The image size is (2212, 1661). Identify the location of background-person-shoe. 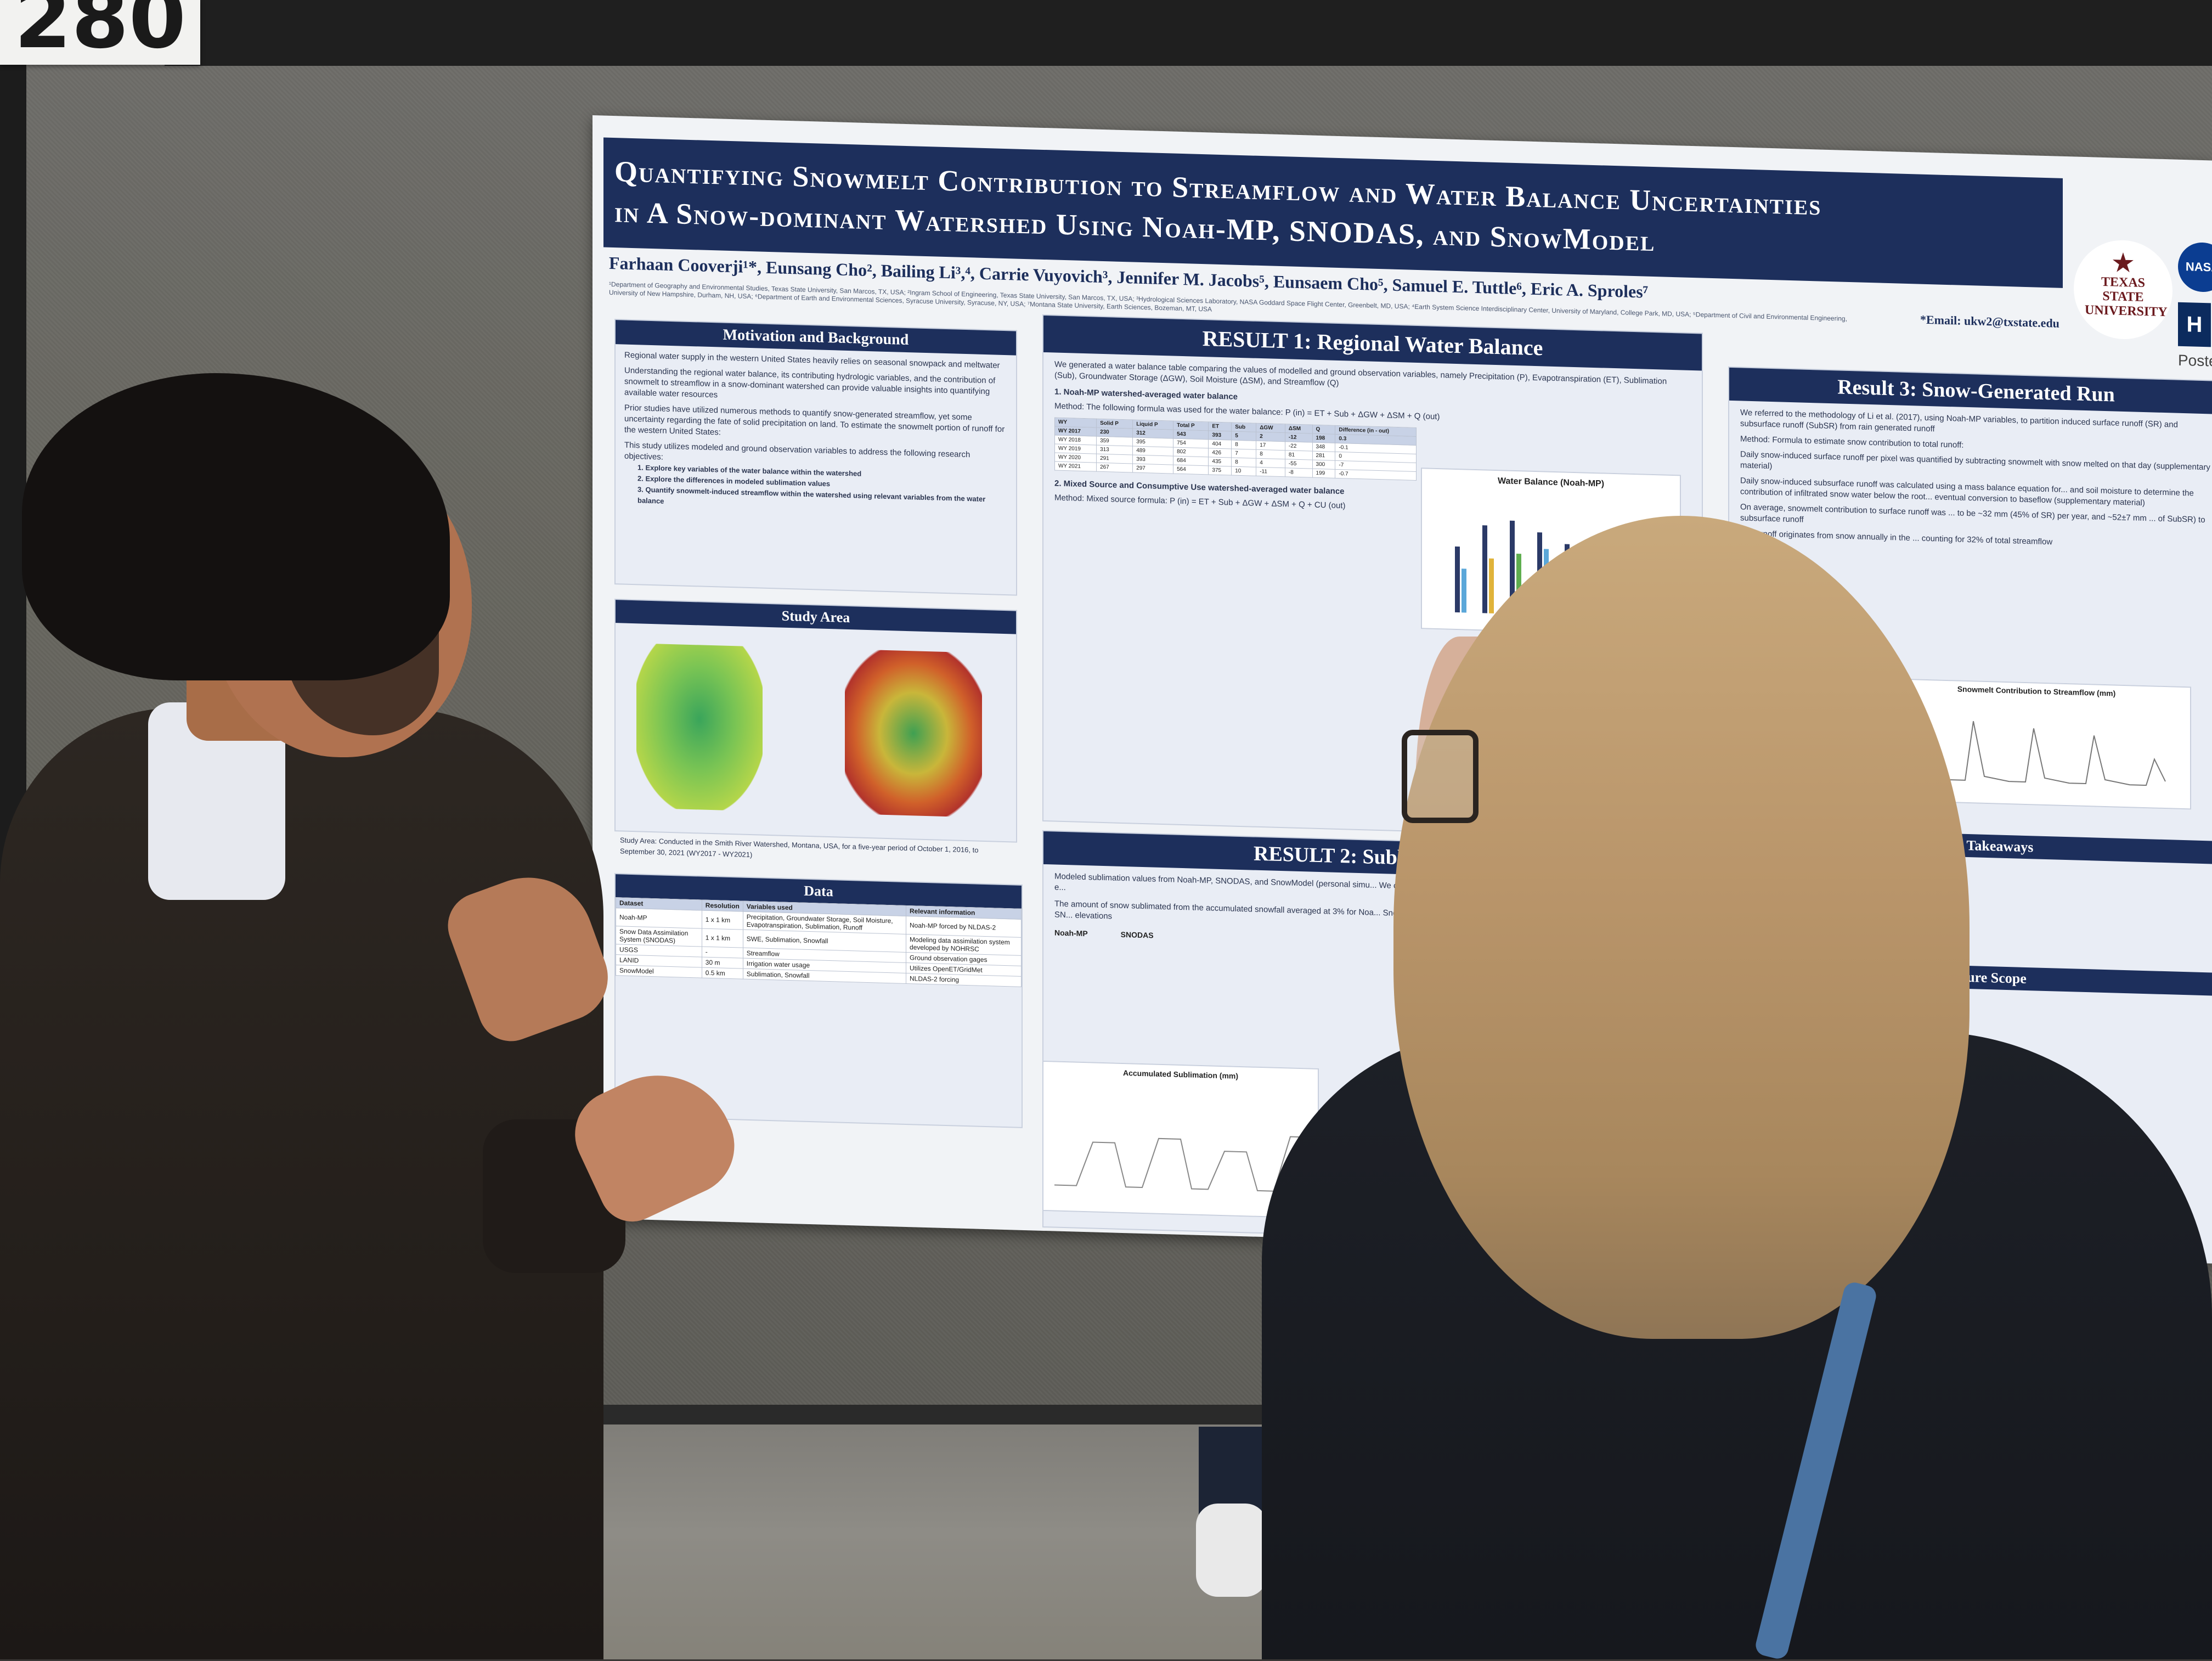
(1231, 1550).